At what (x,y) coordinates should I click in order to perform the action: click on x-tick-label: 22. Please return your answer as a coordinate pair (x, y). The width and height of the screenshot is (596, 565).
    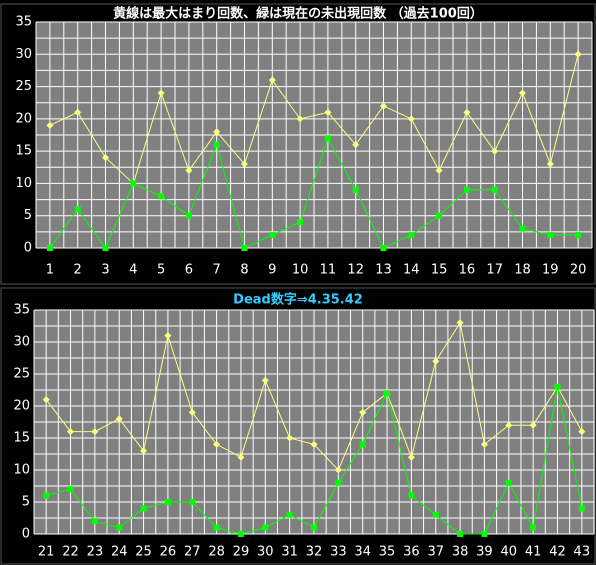
    Looking at the image, I should click on (70, 552).